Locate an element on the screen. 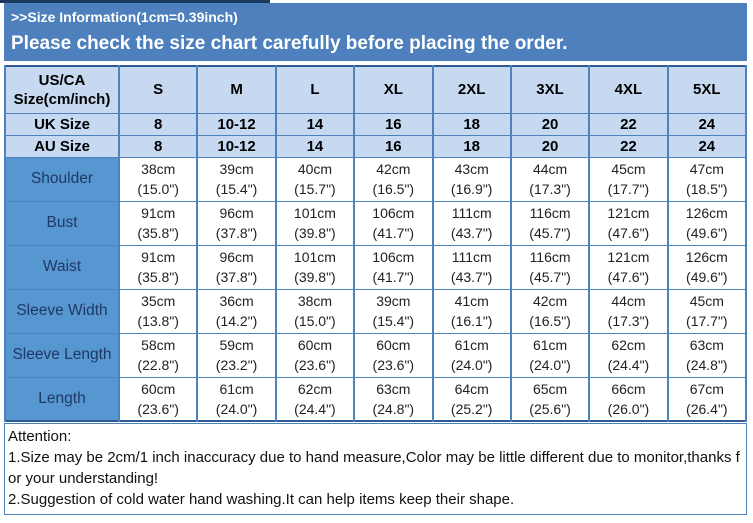  size-table-head: US/CA Size(cm/inch) S M L XL 2XL 3XL 4XL 5XL is located at coordinates (376, 89).